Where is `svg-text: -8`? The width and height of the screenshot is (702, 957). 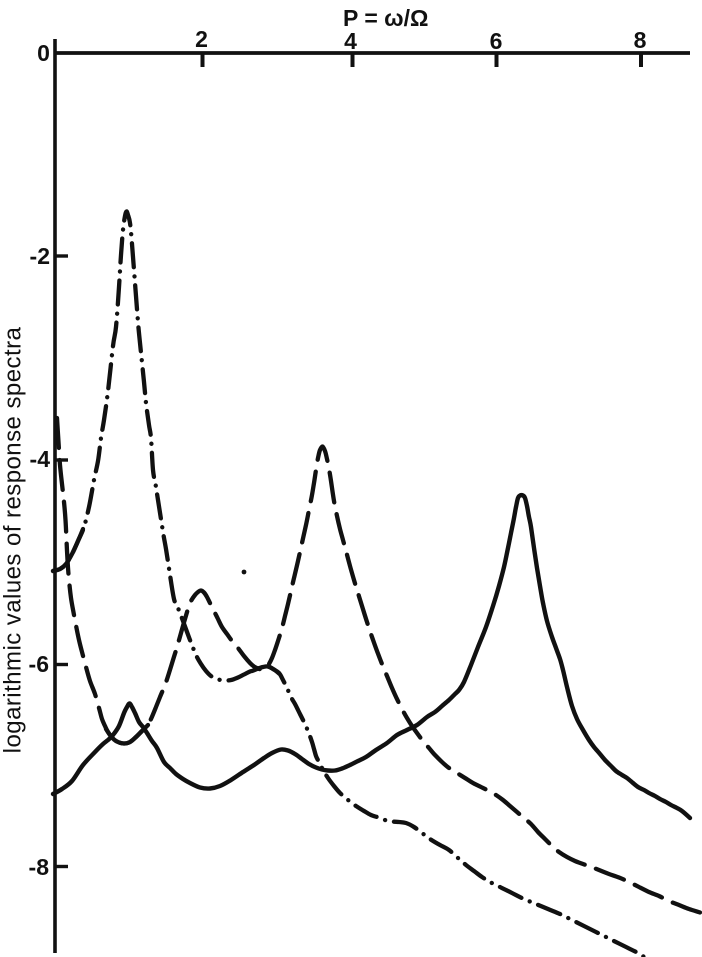 svg-text: -8 is located at coordinates (39, 867).